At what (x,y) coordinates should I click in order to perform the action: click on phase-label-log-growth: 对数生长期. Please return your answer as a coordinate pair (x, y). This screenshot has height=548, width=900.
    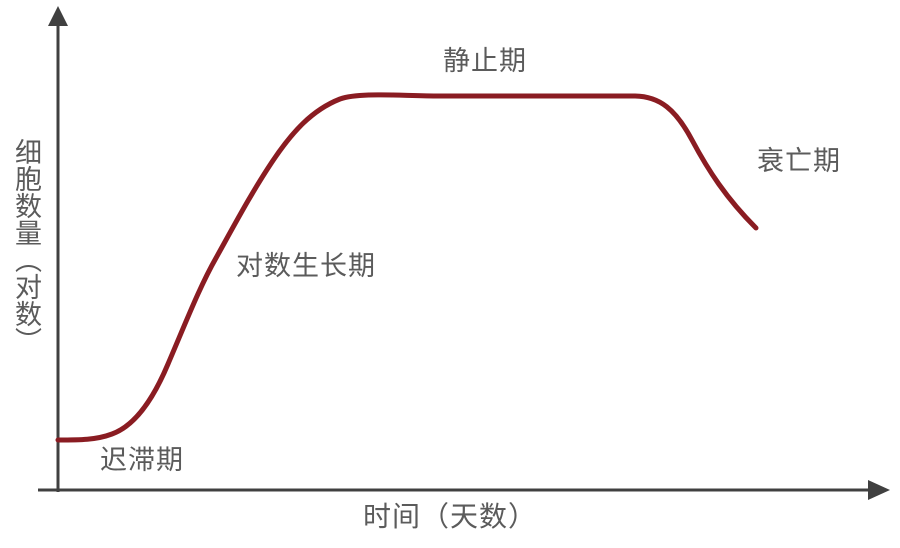
    Looking at the image, I should click on (306, 266).